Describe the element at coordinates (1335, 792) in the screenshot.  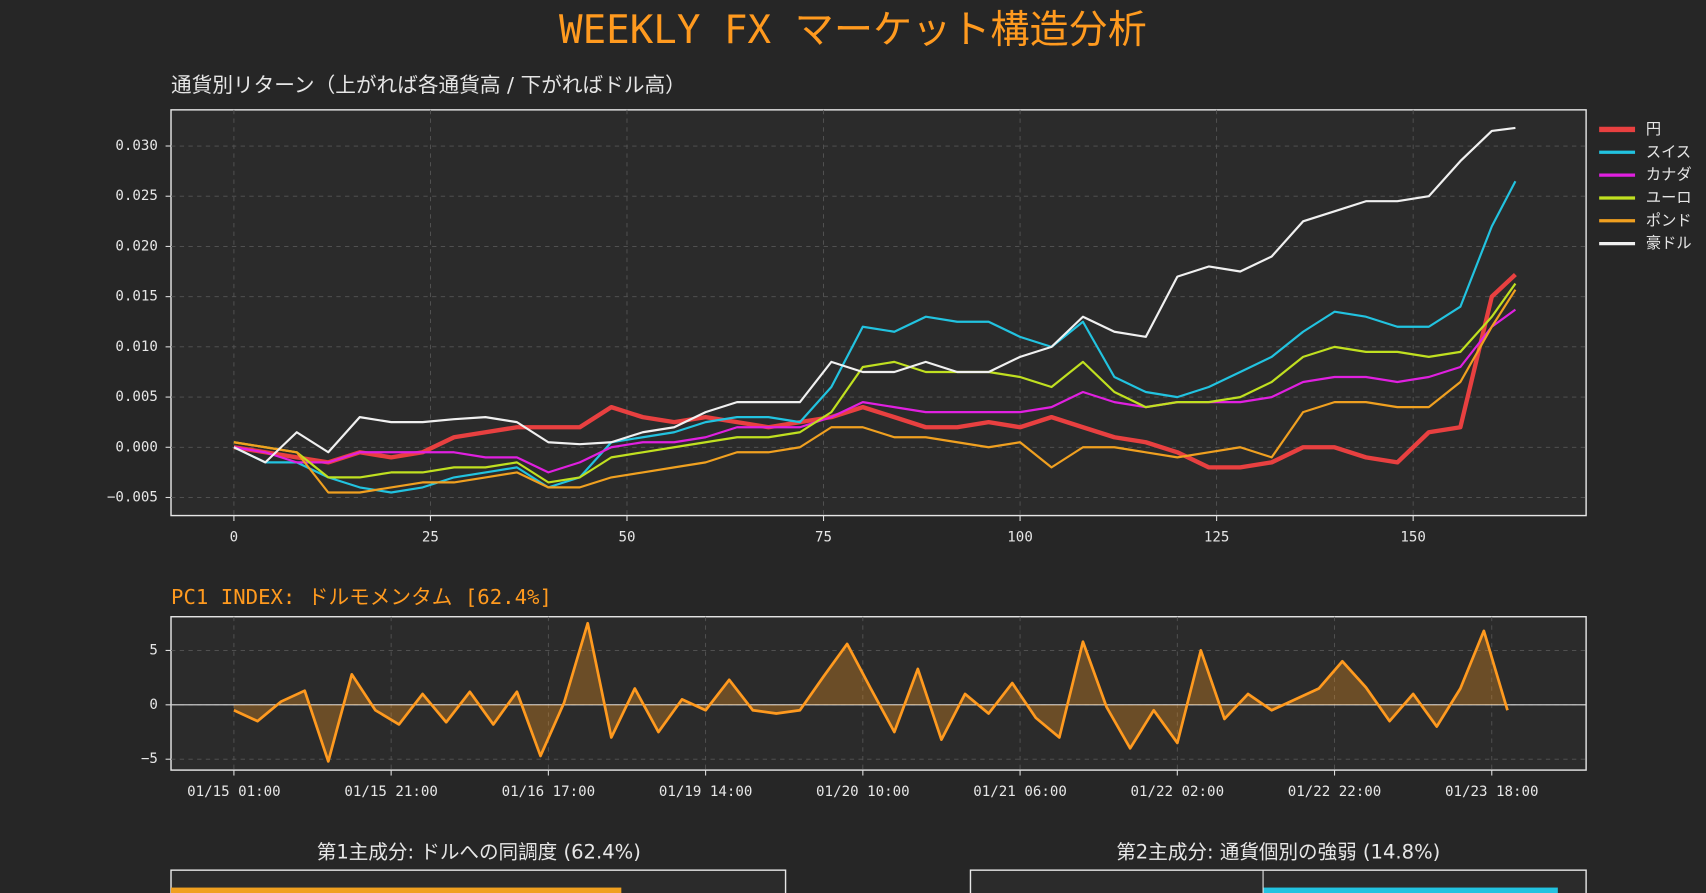
I see `x-tick-label: 01/22 22:00` at that location.